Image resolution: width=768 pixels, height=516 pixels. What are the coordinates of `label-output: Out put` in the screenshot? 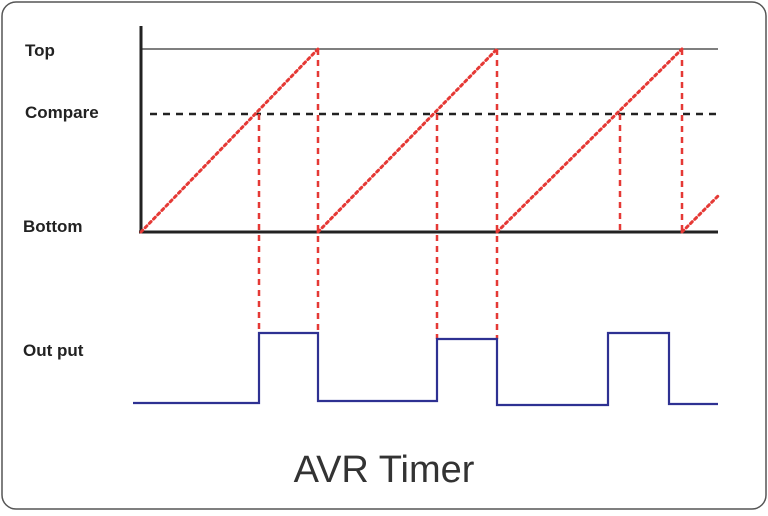 It's located at (53, 350).